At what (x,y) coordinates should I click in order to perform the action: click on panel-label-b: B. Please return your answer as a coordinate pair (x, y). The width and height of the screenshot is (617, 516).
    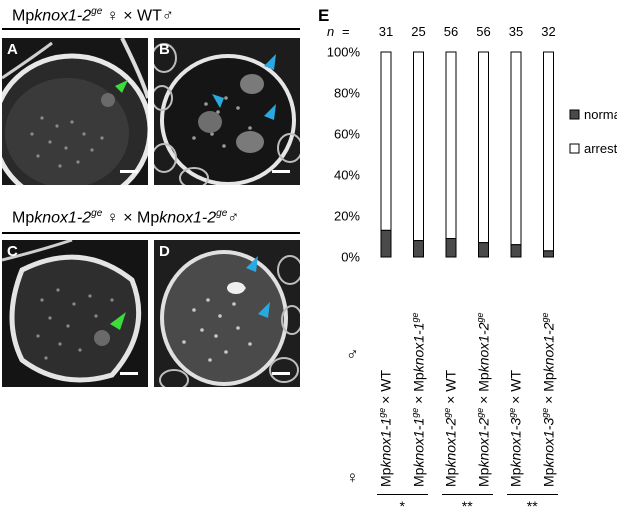
    Looking at the image, I should click on (164, 49).